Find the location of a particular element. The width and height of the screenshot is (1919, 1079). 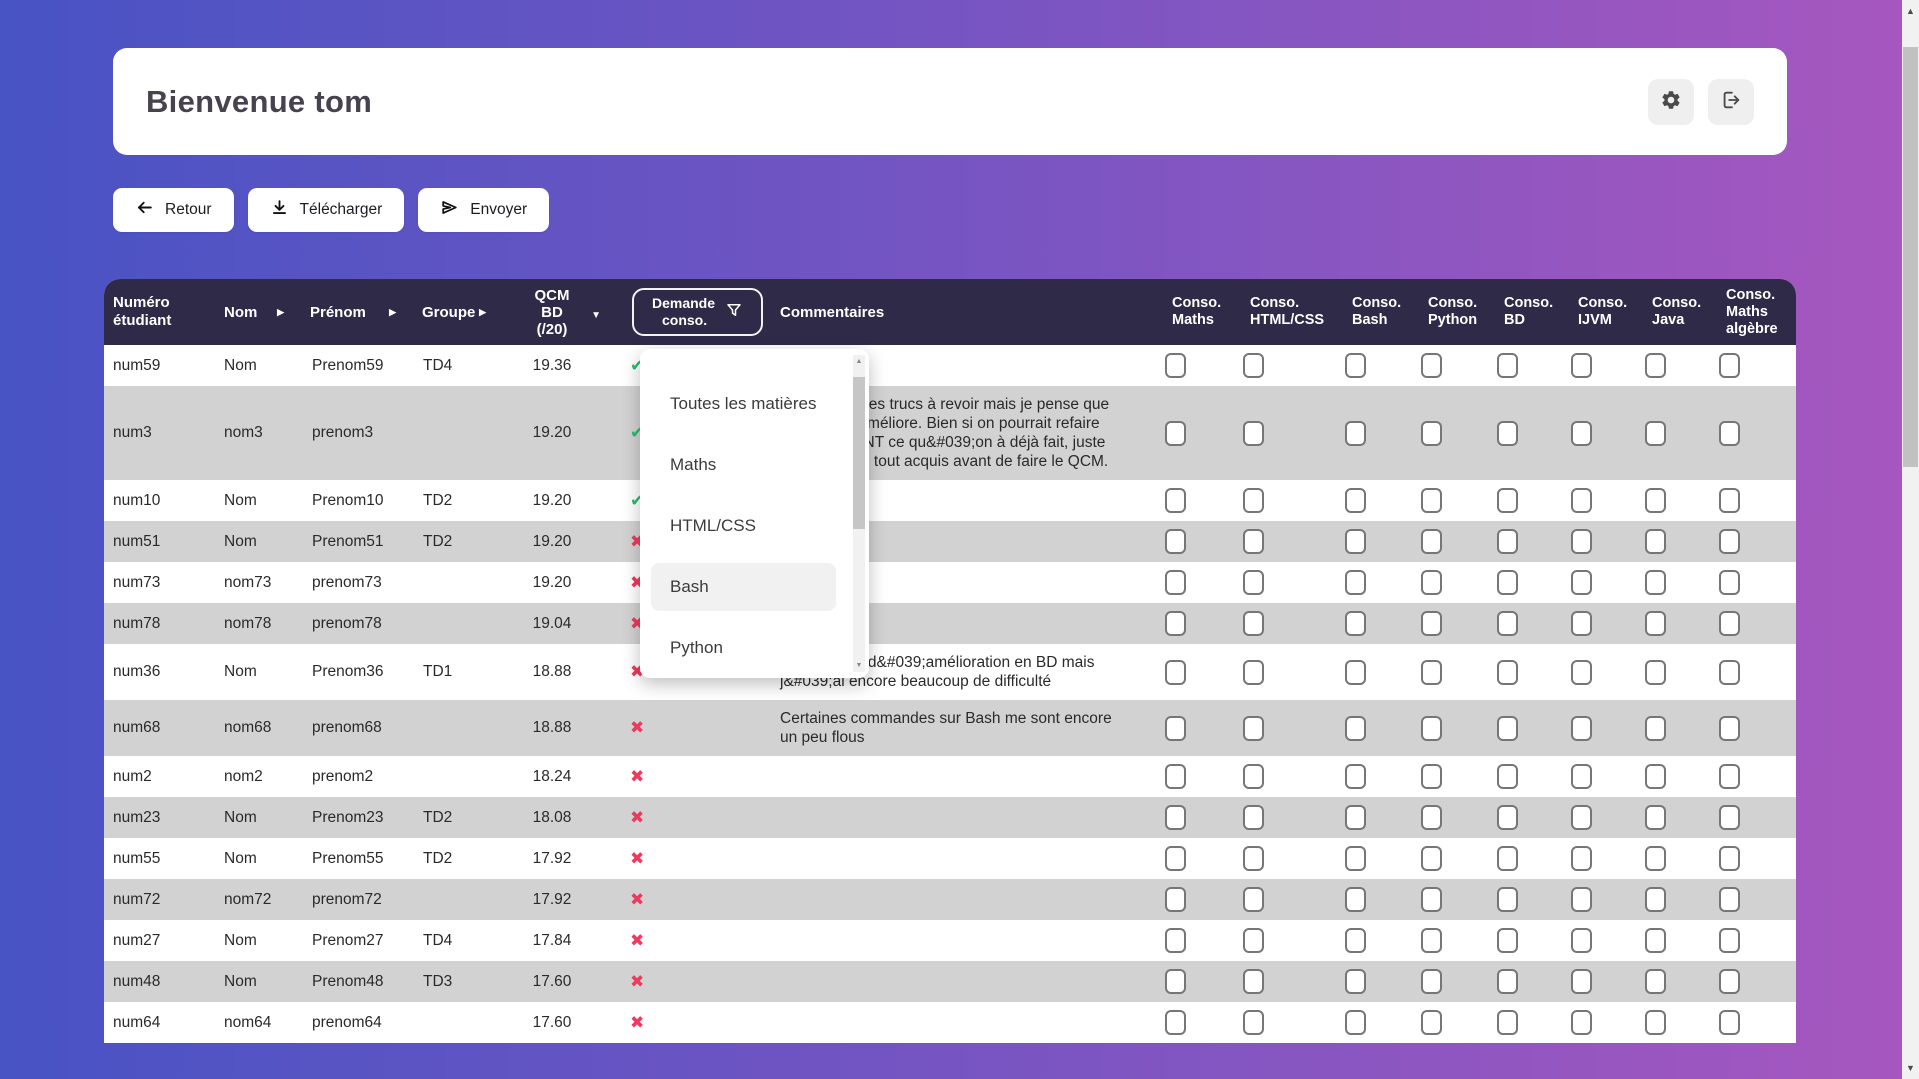

column-header-groupe: Groupe ▶ is located at coordinates (454, 312).